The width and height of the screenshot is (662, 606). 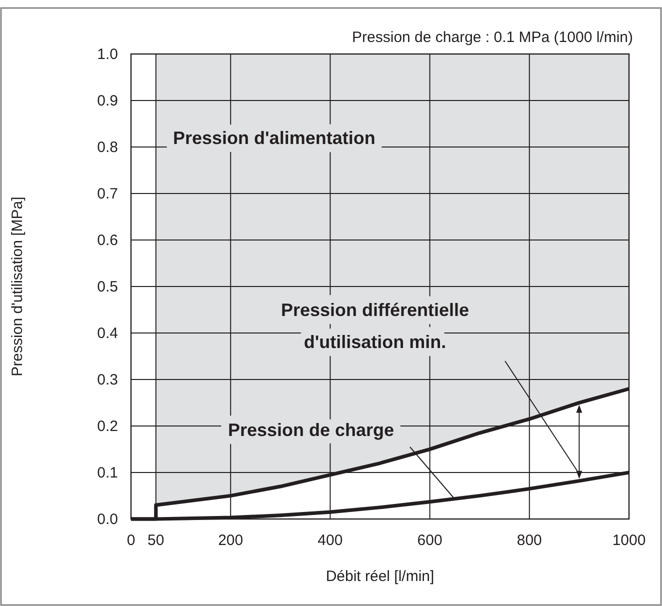 I want to click on y-tick-label: 0.1, so click(x=107, y=473).